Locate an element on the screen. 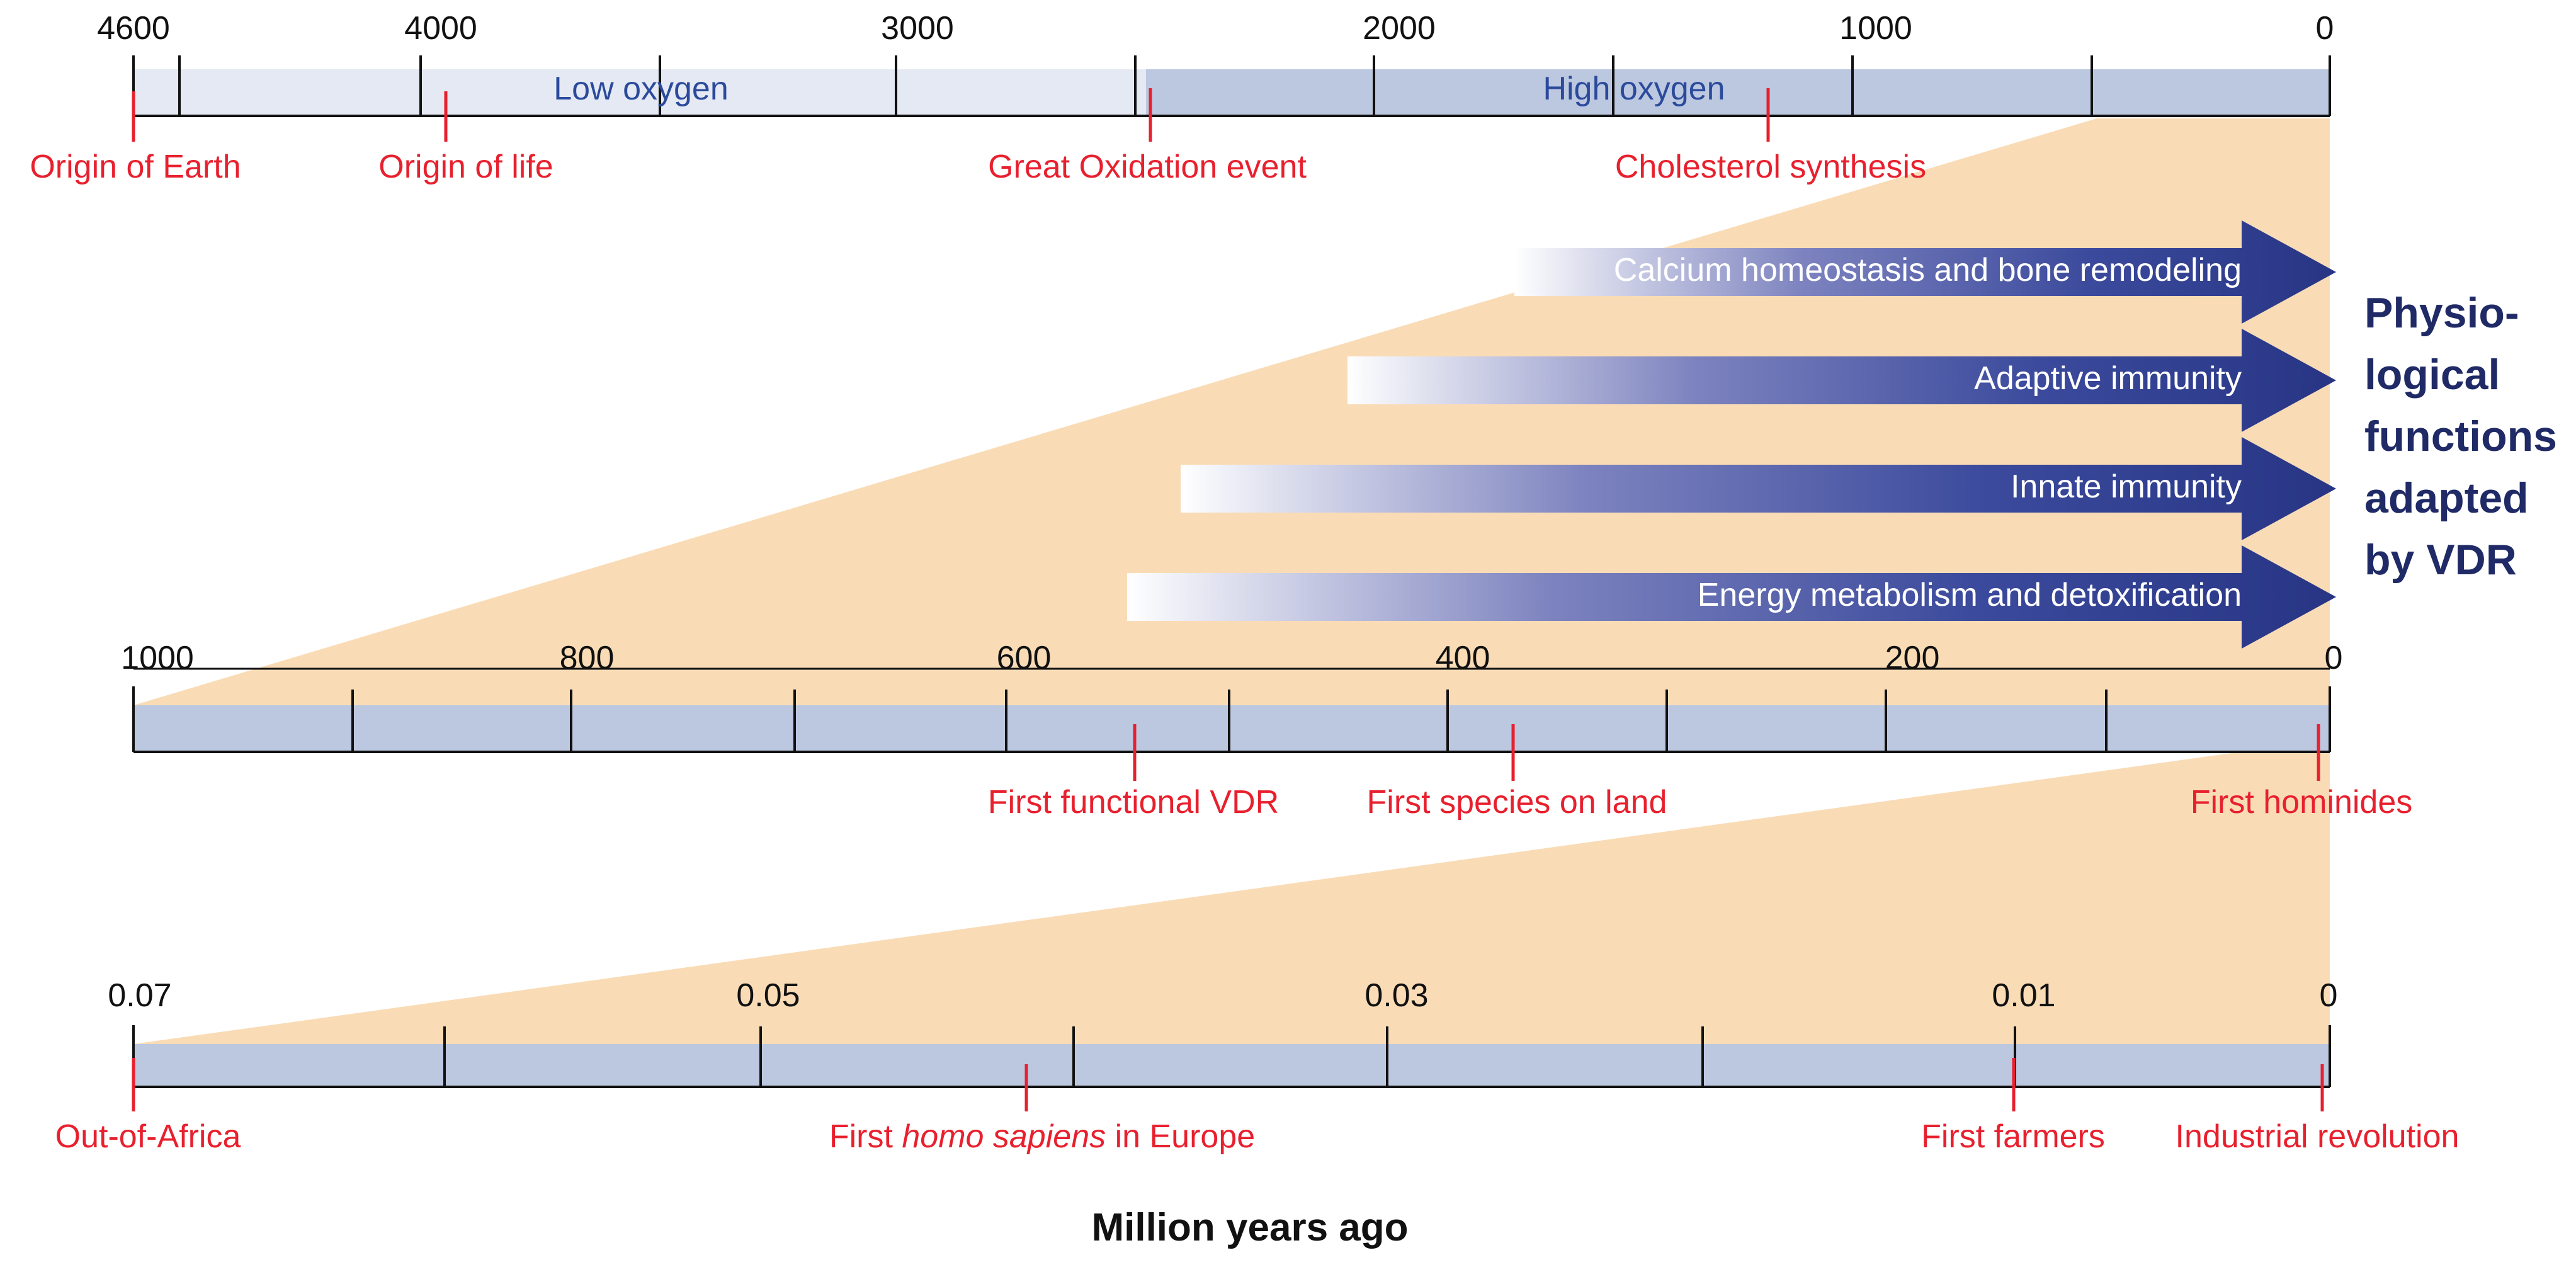 The height and width of the screenshot is (1272, 2576). tl1-tick-4600: 4600 is located at coordinates (133, 28).